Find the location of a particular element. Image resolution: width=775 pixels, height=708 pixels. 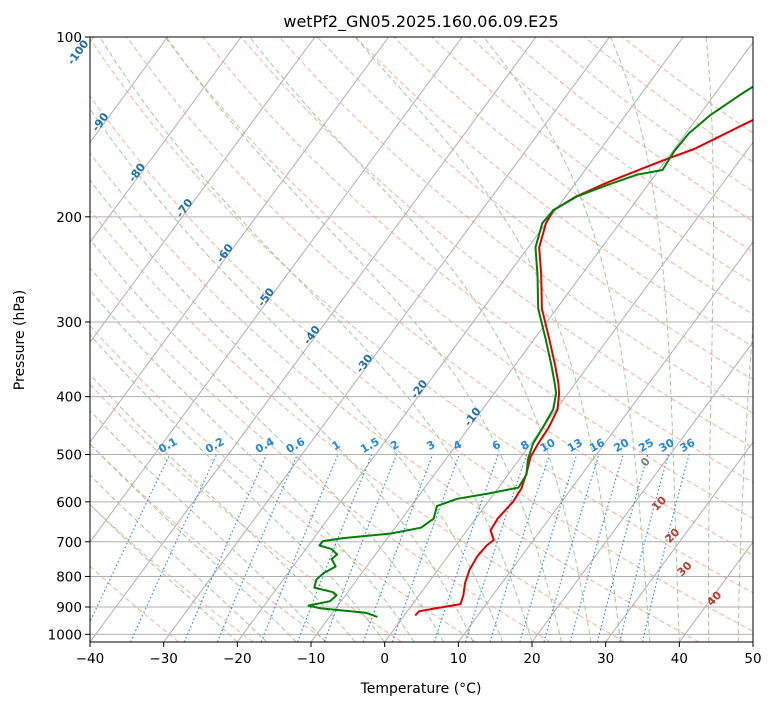

y-tick-label: 900 is located at coordinates (69, 608).